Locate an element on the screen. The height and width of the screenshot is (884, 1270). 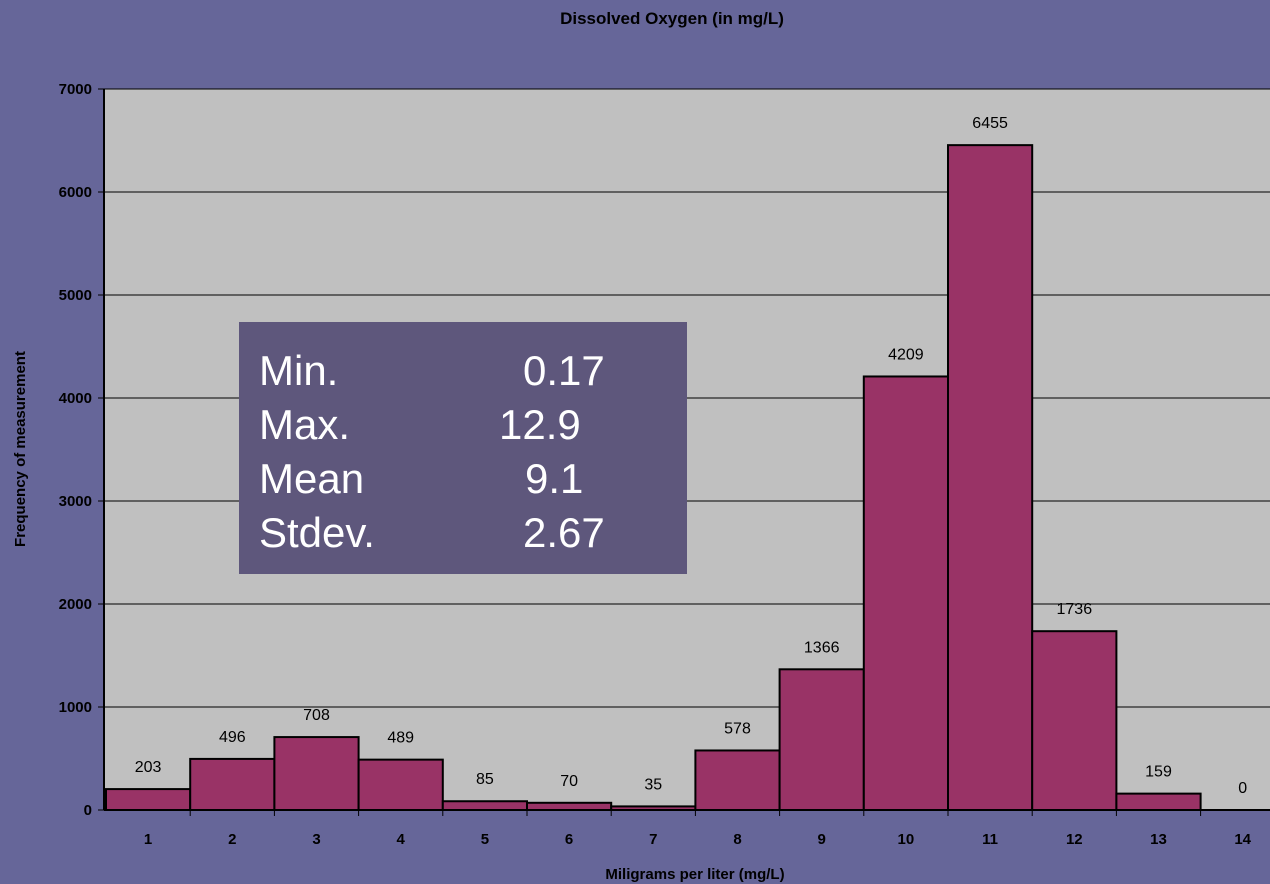
stat-label-max: Max. is located at coordinates (305, 424).